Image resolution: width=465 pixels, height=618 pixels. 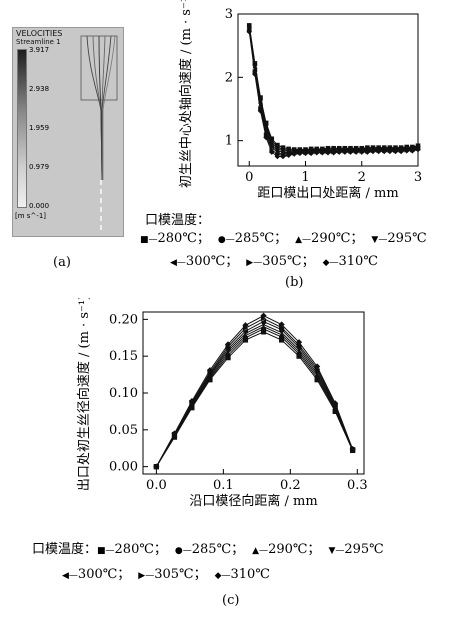 What do you see at coordinates (379, 240) in the screenshot?
I see `legend-marker: ▼—` at bounding box center [379, 240].